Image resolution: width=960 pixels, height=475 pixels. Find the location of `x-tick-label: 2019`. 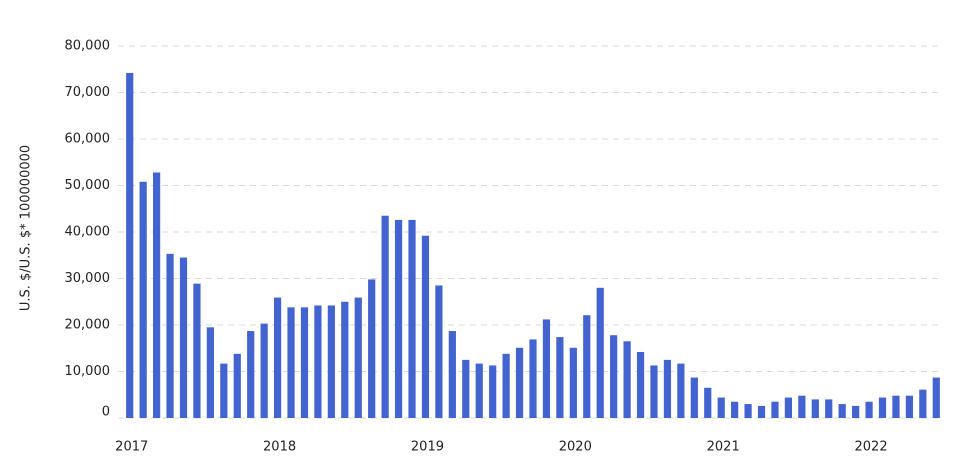

x-tick-label: 2019 is located at coordinates (427, 447).